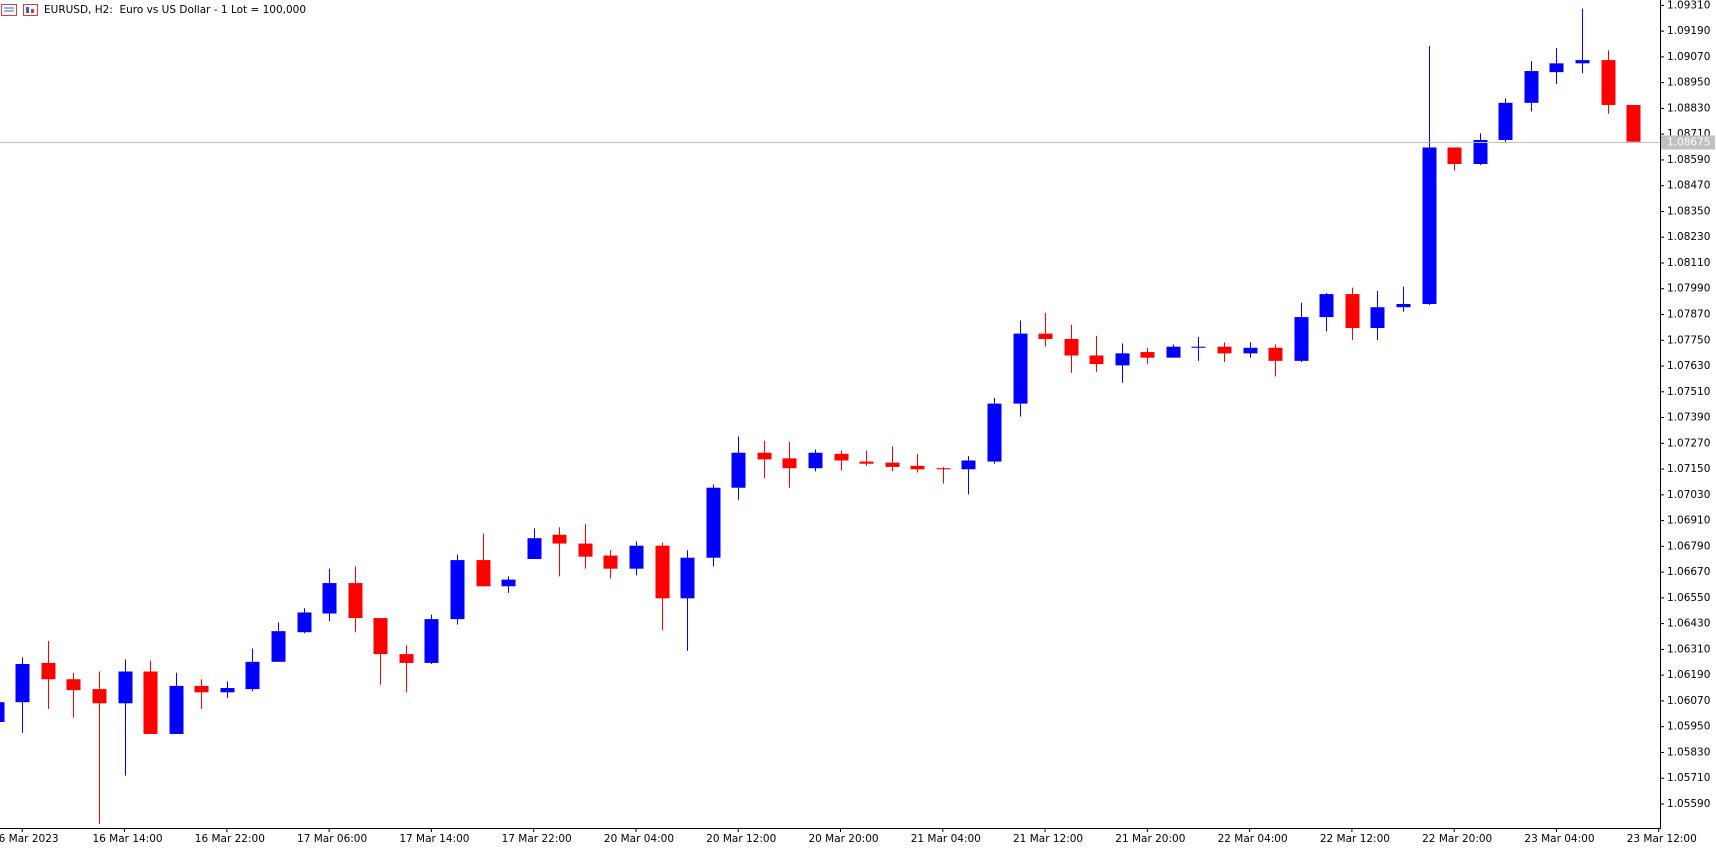 The image size is (1716, 849). Describe the element at coordinates (1355, 839) in the screenshot. I see `x-tick-label: 22 Mar 12:00` at that location.